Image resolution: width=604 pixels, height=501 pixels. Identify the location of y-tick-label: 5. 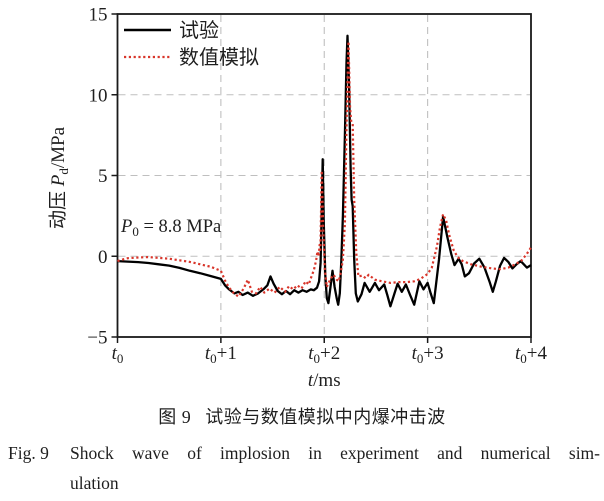
(103, 176).